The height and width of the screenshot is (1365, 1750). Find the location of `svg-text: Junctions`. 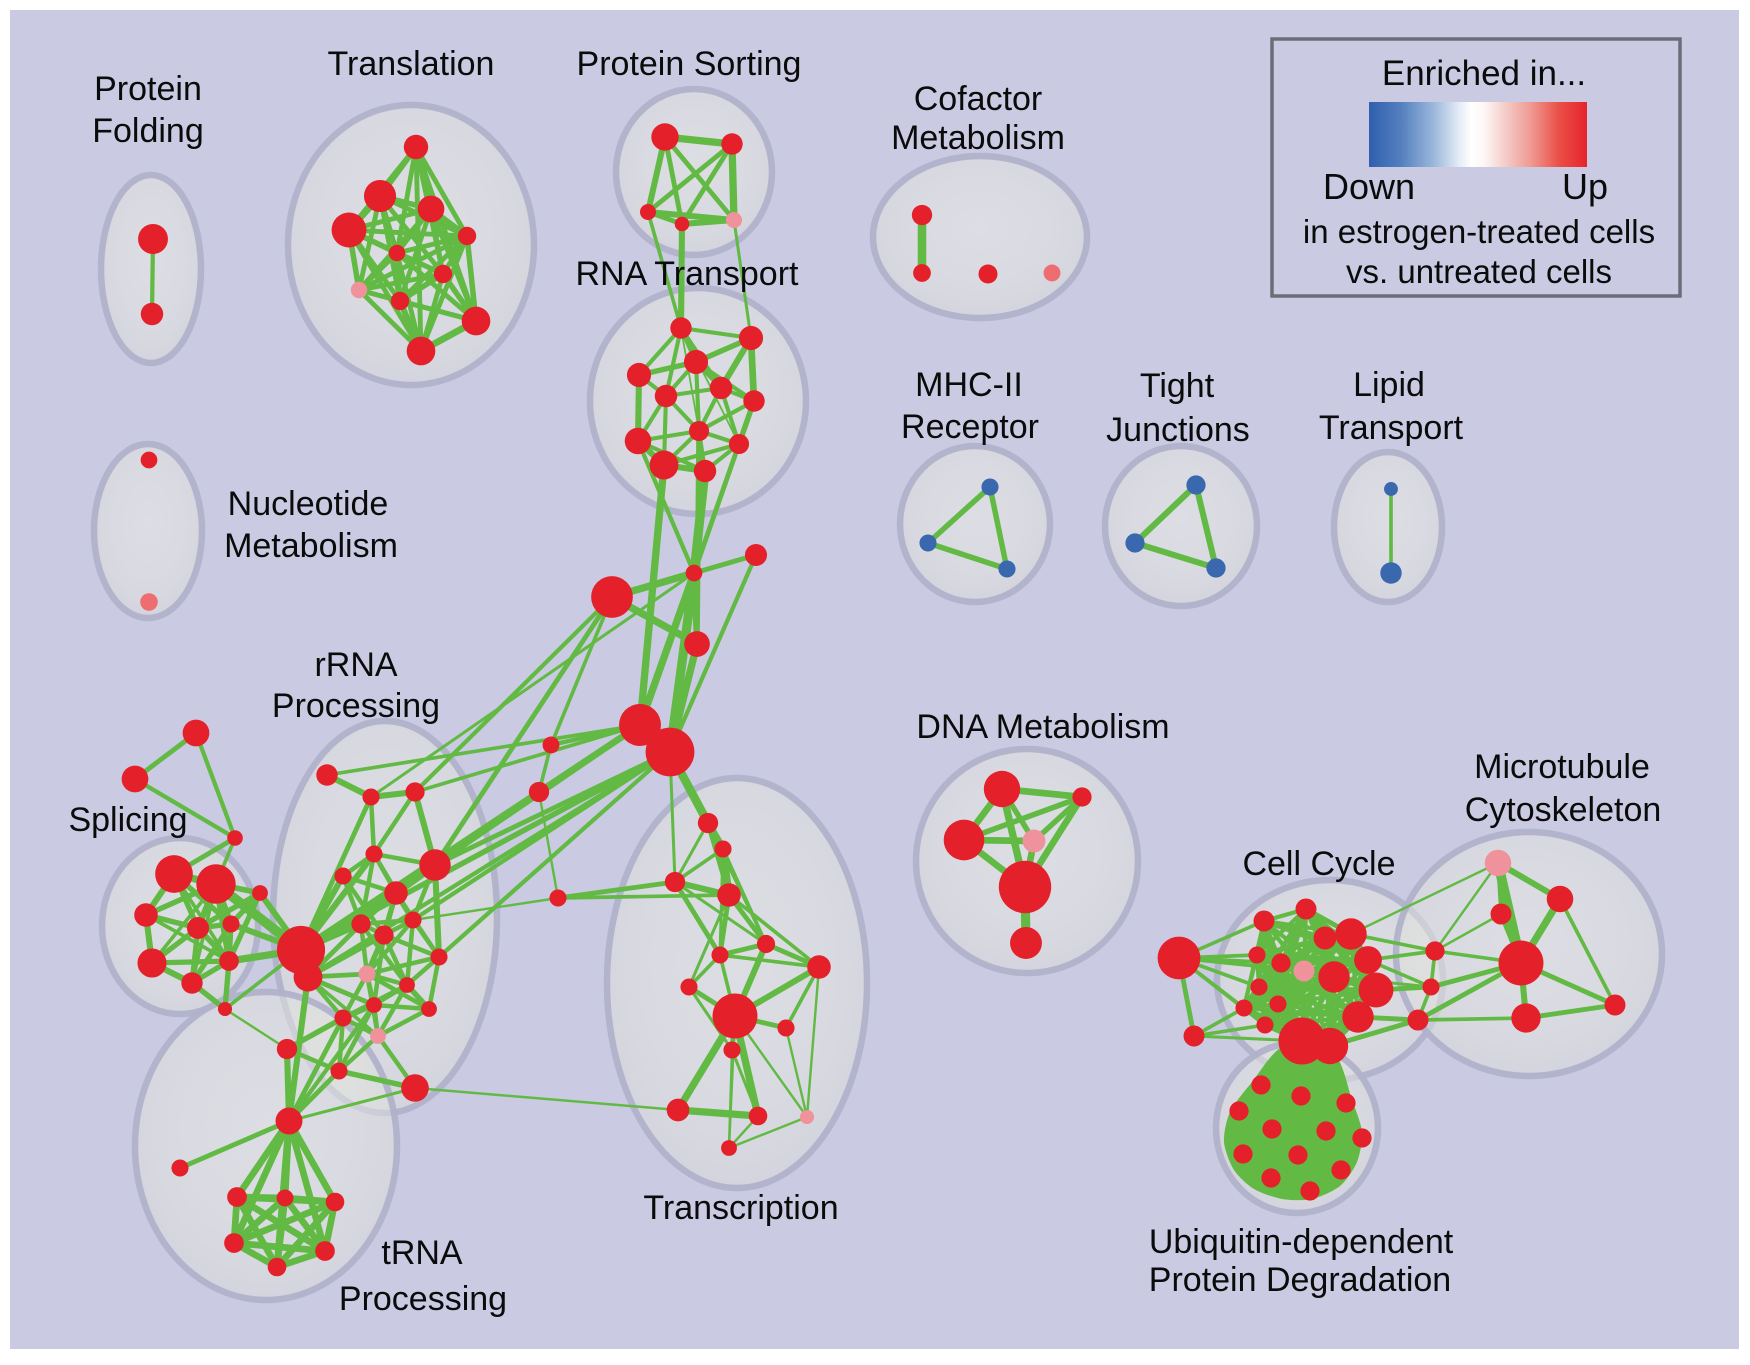

svg-text: Junctions is located at coordinates (1178, 430).